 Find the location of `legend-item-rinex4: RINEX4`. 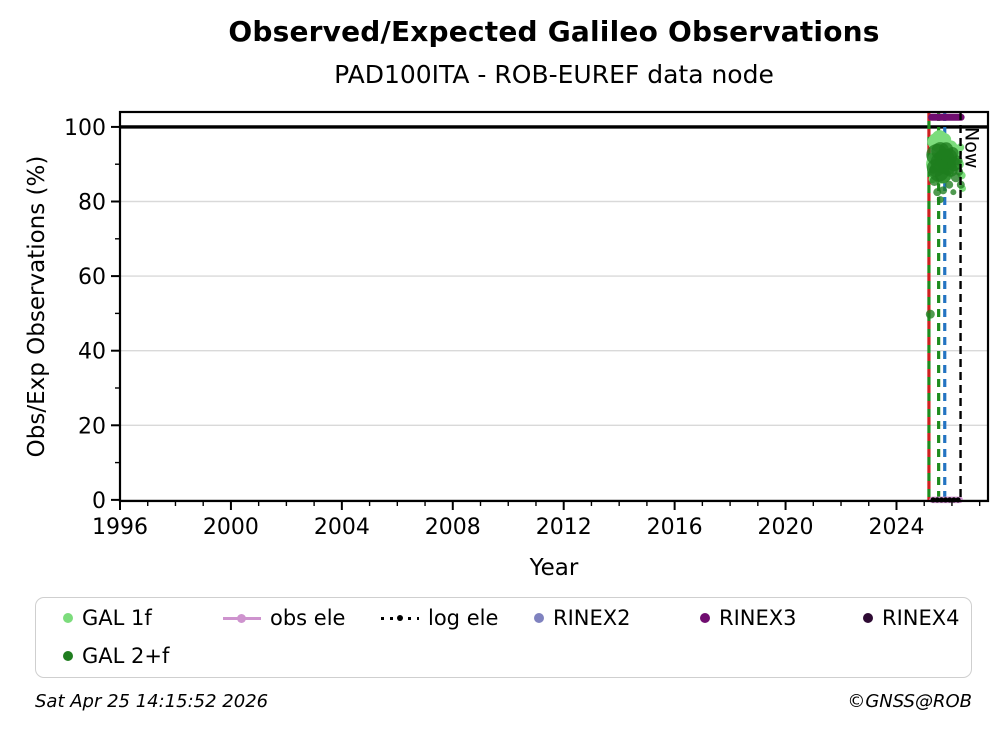

legend-item-rinex4: RINEX4 is located at coordinates (911, 618).